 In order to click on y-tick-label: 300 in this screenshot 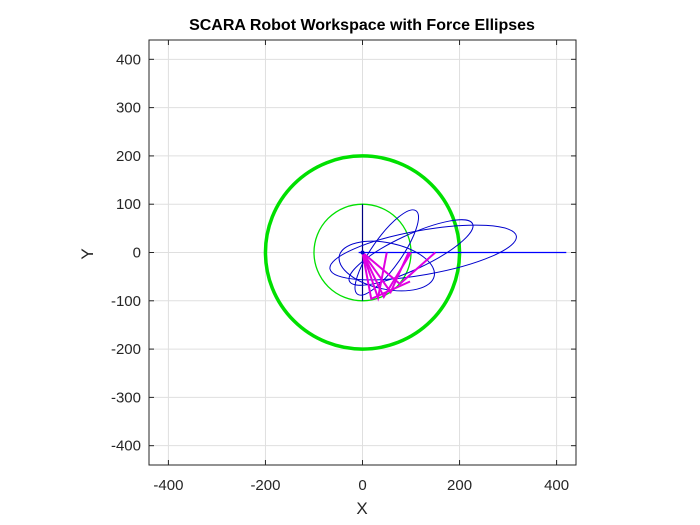, I will do `click(128, 108)`.